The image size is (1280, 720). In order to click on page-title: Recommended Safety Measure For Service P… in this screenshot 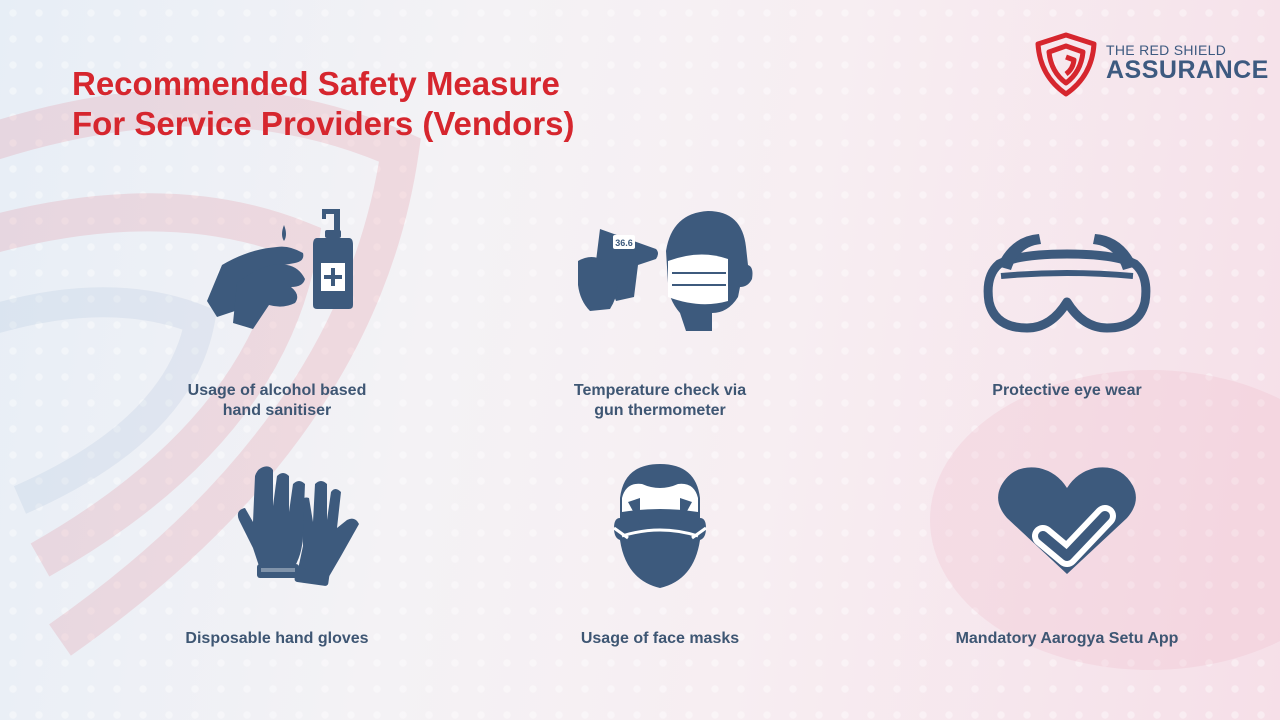, I will do `click(323, 104)`.